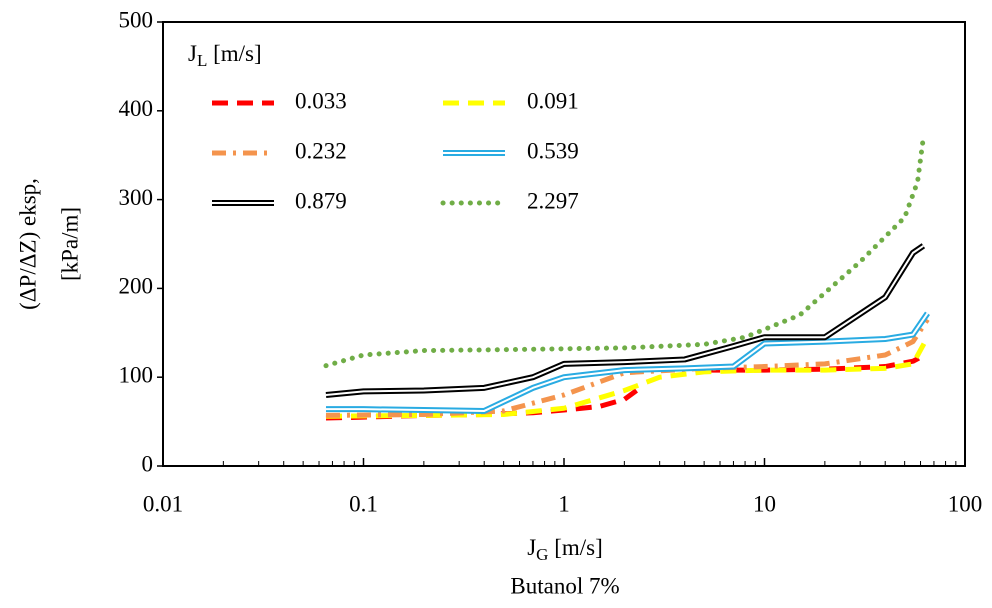  Describe the element at coordinates (234, 53) in the screenshot. I see `legend-title-rest: [m/s]` at that location.